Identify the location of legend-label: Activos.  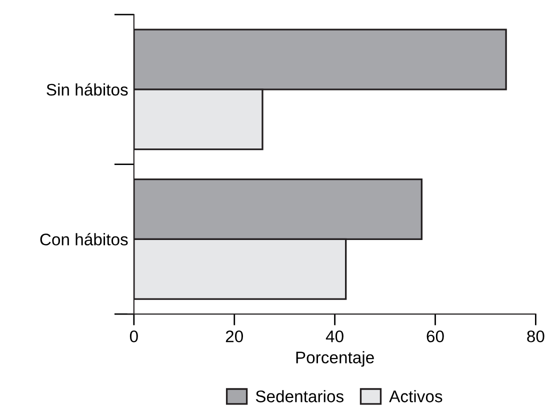
(415, 396).